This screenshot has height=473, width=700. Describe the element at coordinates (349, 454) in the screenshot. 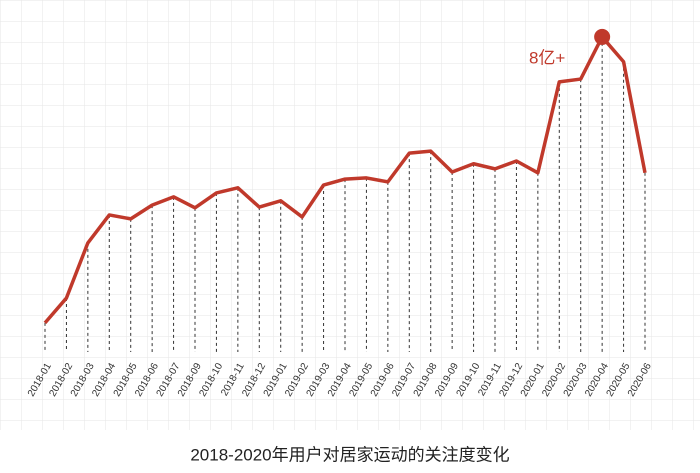

I see `chart-title: 2018-2020年用户对居家运动的关注度变化` at that location.